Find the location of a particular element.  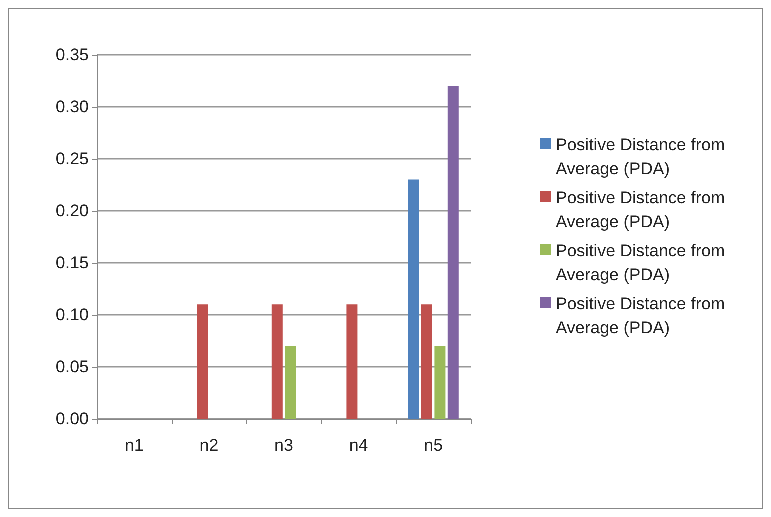

x-tick-label: n2 is located at coordinates (209, 445).